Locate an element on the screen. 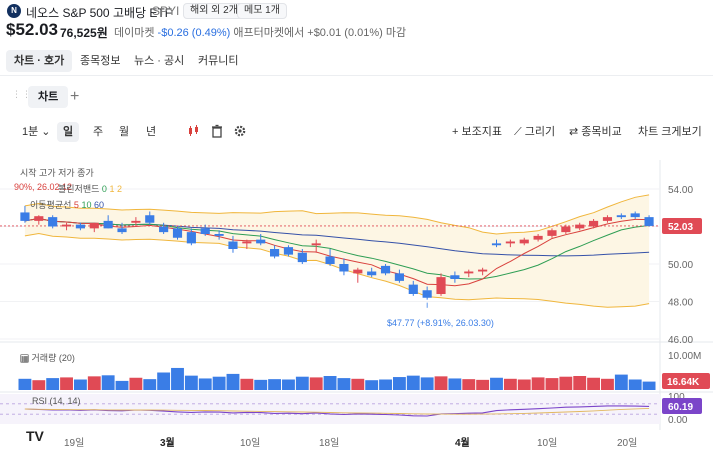  last-volume-badge is located at coordinates (686, 381).